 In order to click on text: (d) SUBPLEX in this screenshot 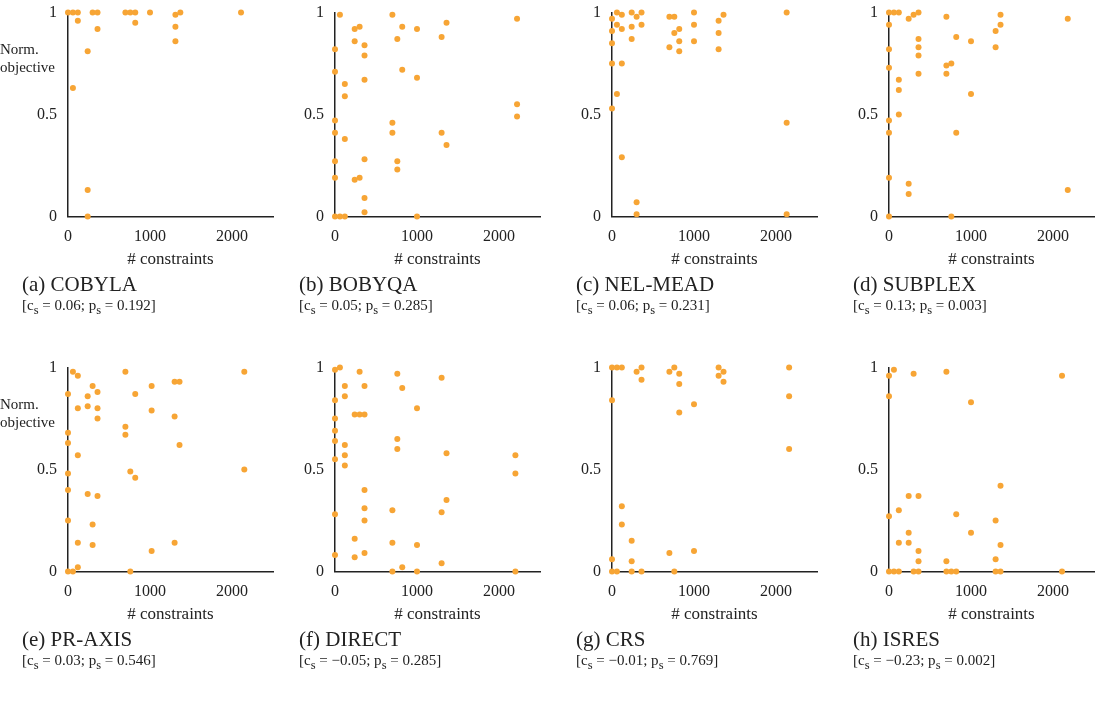, I will do `click(915, 284)`.